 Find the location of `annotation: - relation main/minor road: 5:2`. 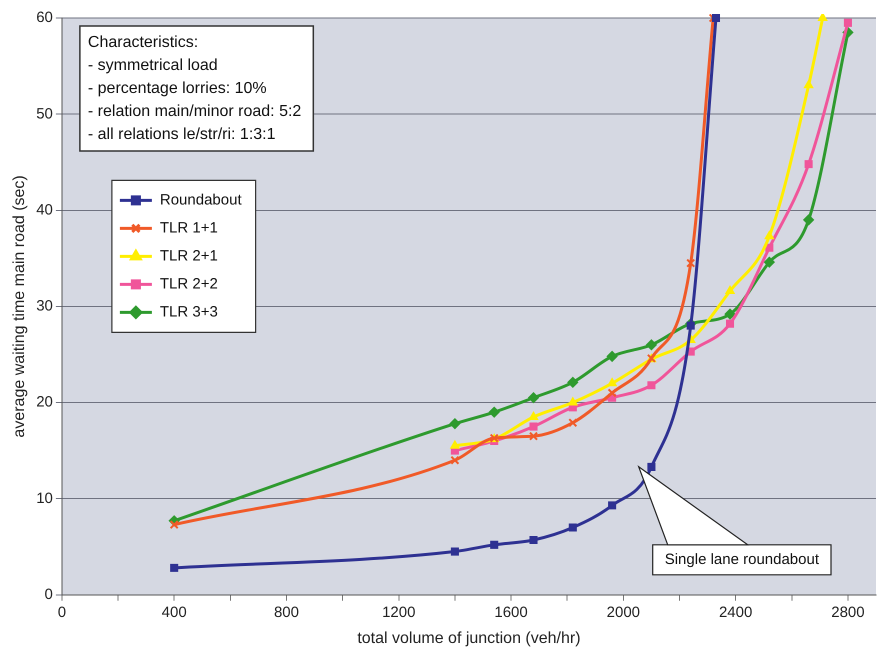

annotation: - relation main/minor road: 5:2 is located at coordinates (195, 111).